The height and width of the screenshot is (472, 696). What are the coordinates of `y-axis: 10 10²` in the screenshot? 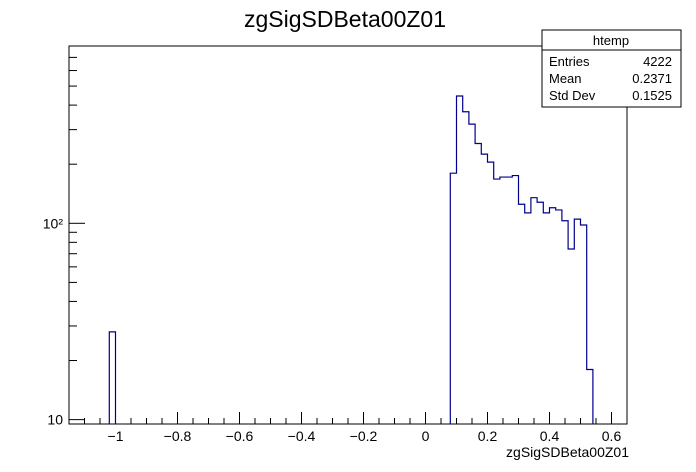 It's located at (64, 236).